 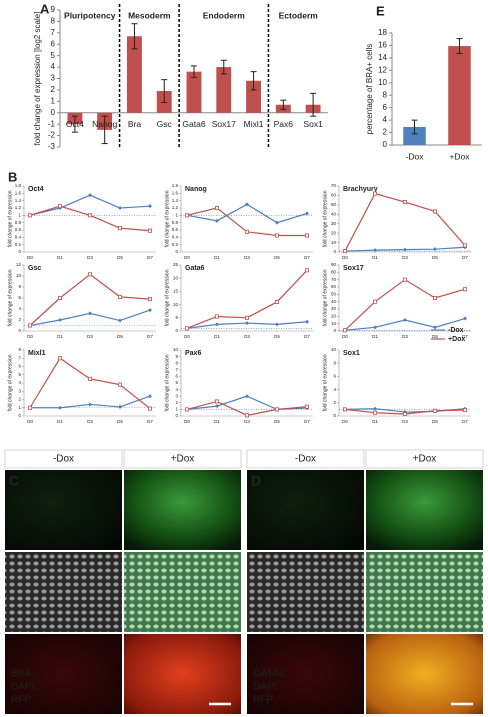 I want to click on y-tick-label: 20, so click(x=334, y=316).